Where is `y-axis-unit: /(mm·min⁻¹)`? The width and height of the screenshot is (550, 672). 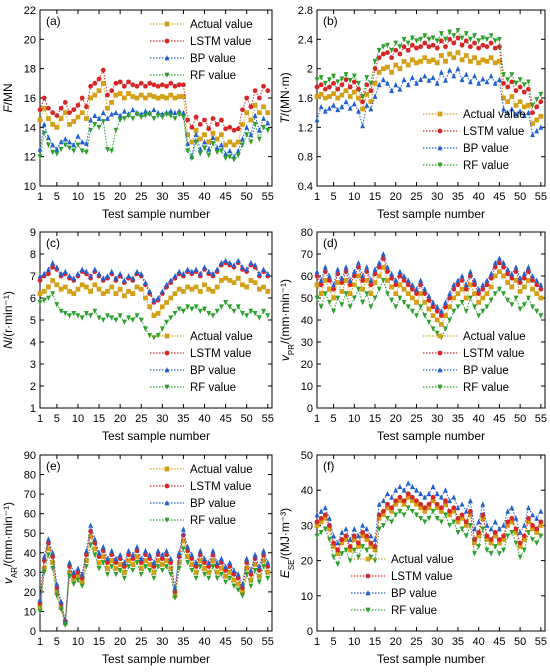 y-axis-unit: /(mm·min⁻¹) is located at coordinates (8, 534).